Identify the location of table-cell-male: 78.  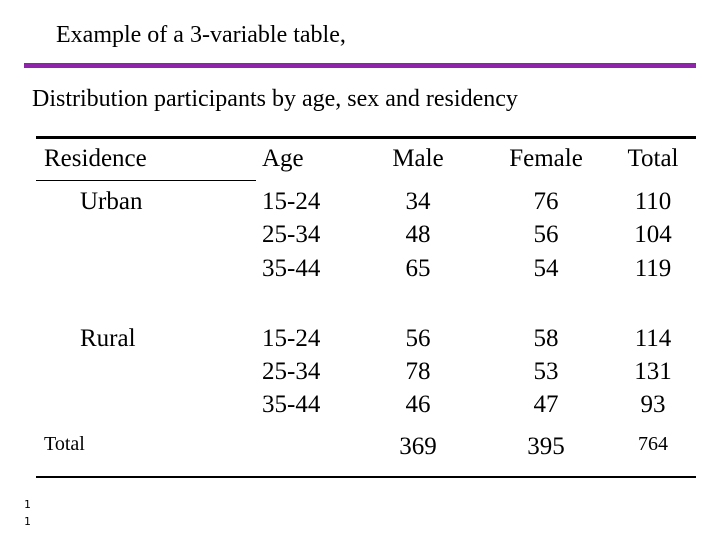
(418, 371).